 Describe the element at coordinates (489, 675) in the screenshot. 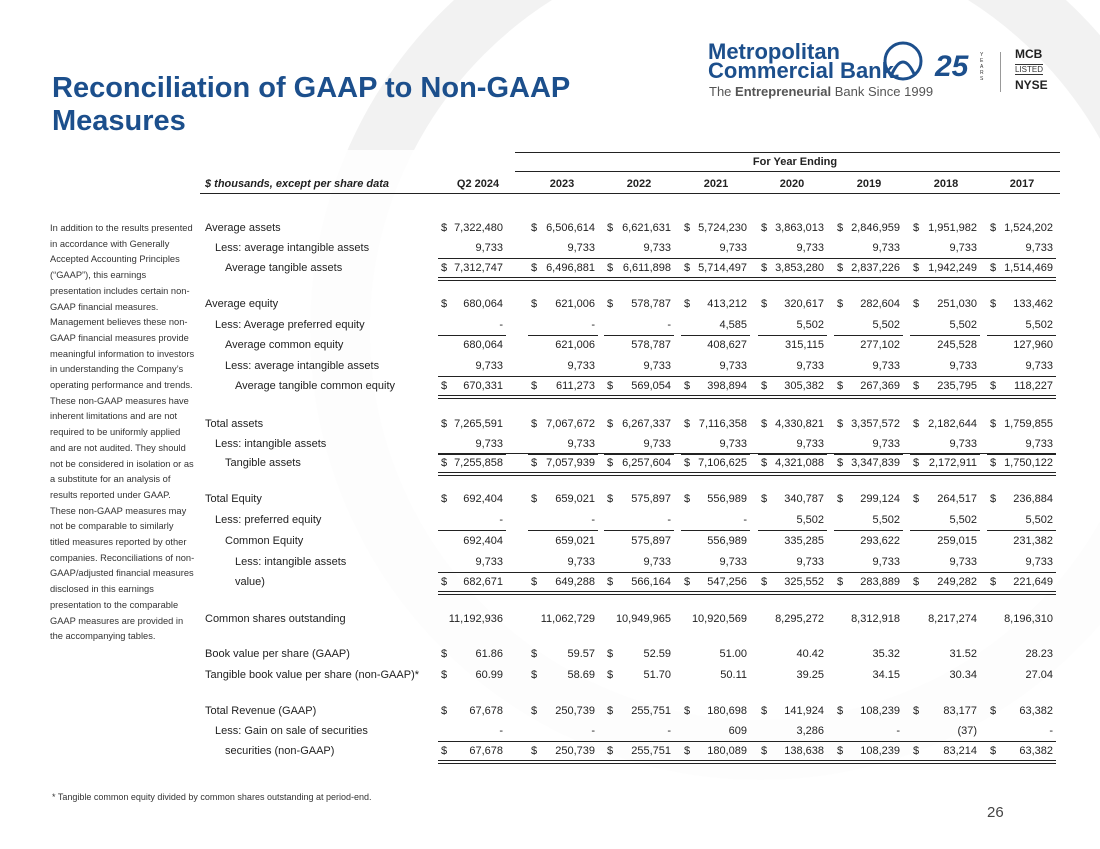

I see `value-cell: 60.99` at that location.